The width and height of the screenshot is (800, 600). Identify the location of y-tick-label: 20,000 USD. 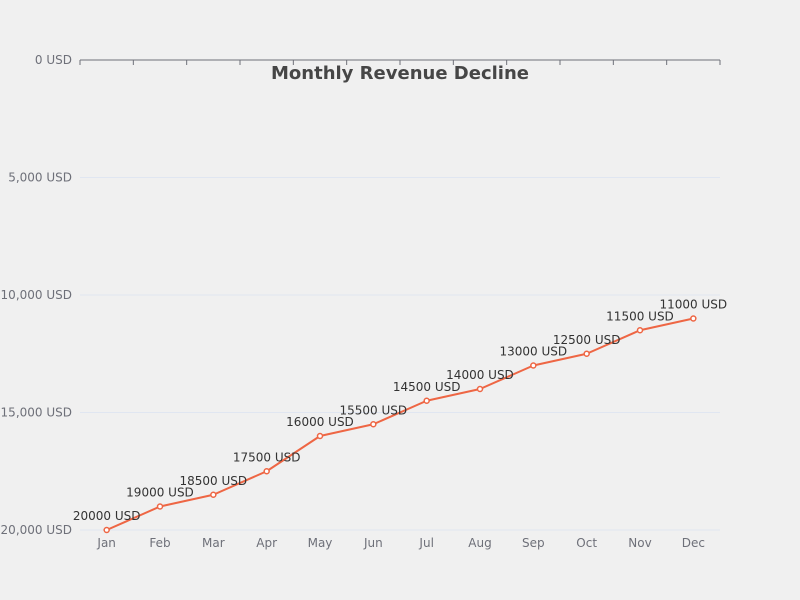
(36, 530).